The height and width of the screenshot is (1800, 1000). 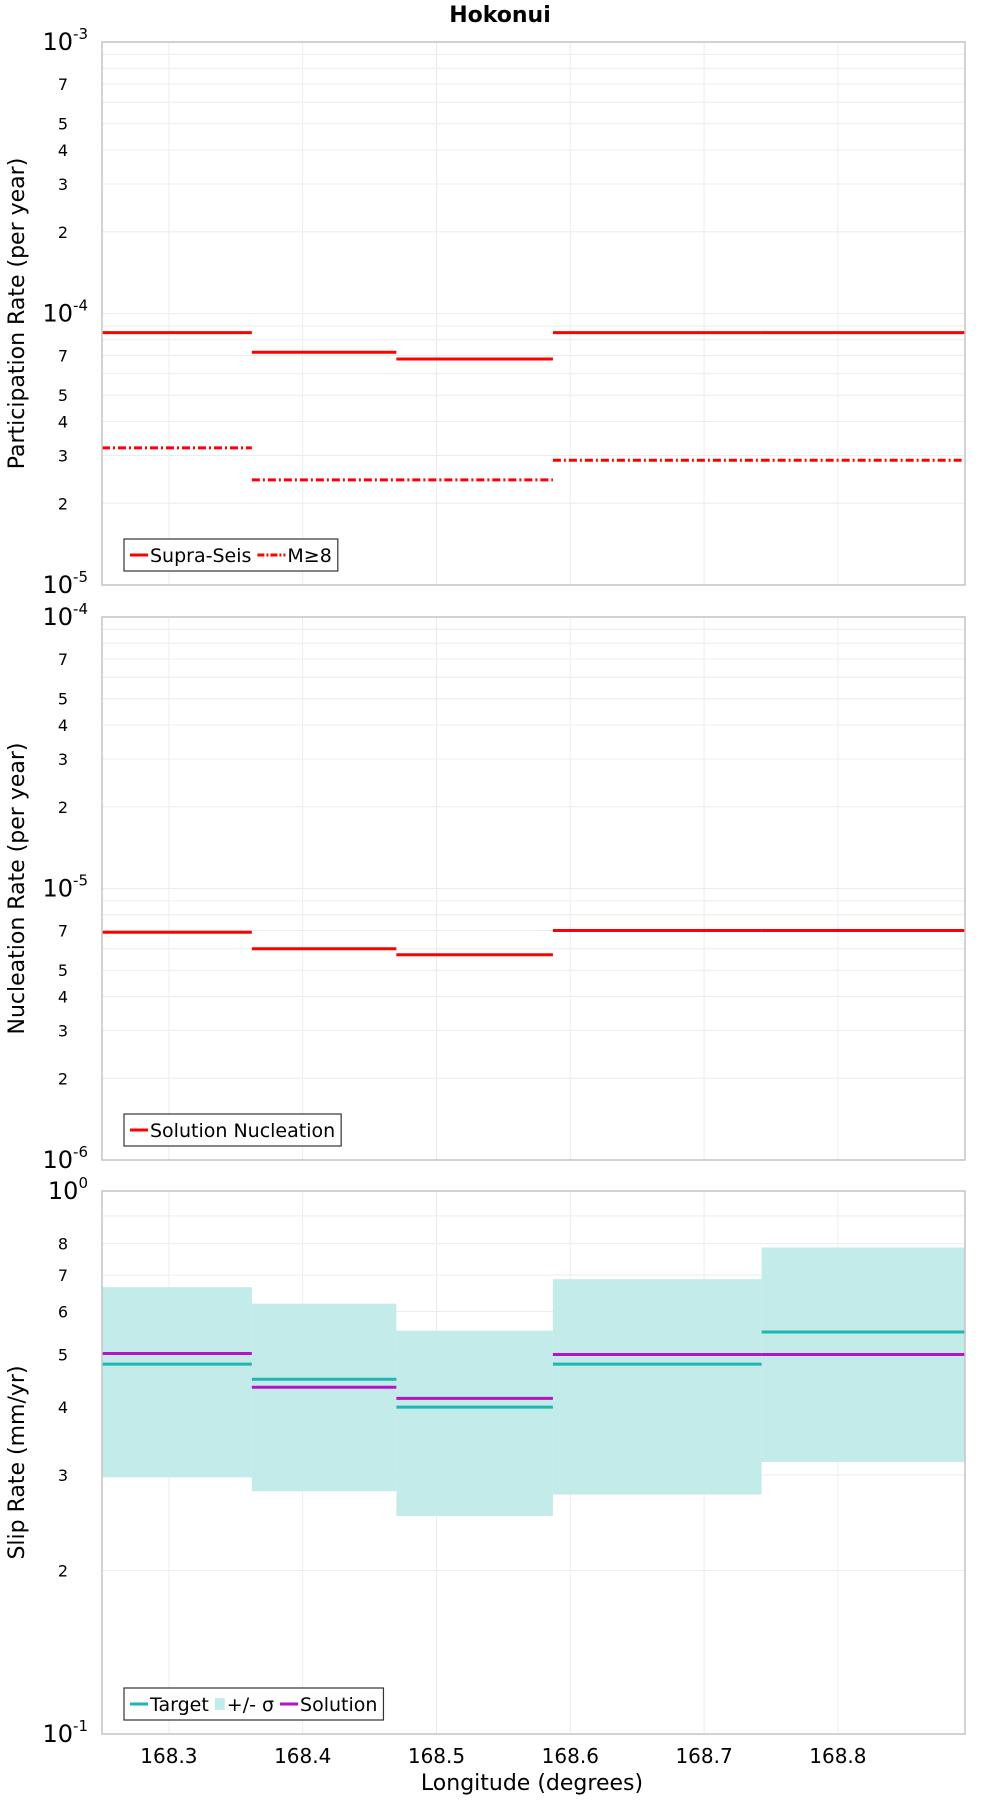 What do you see at coordinates (68, 1189) in the screenshot?
I see `y-tick-label: 10⁰` at bounding box center [68, 1189].